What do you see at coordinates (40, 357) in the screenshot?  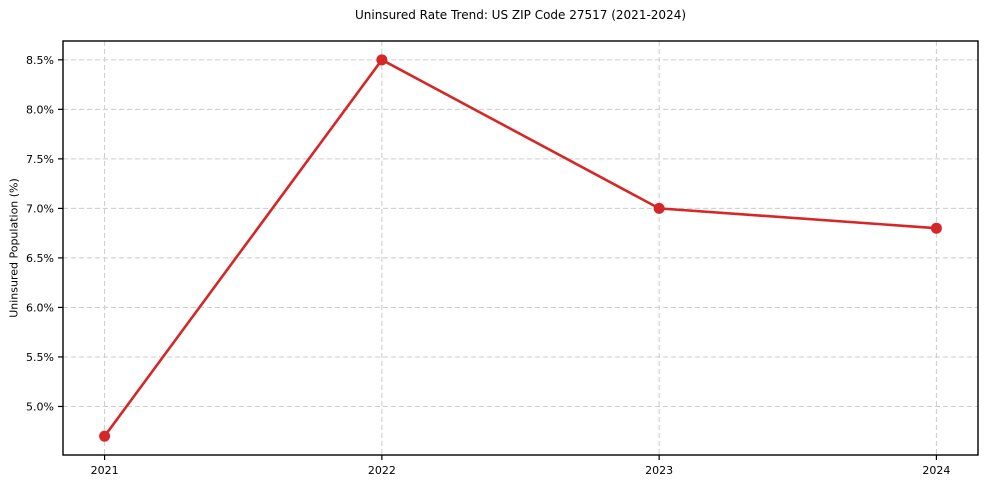 I see `y-tick-label: 5.5%` at bounding box center [40, 357].